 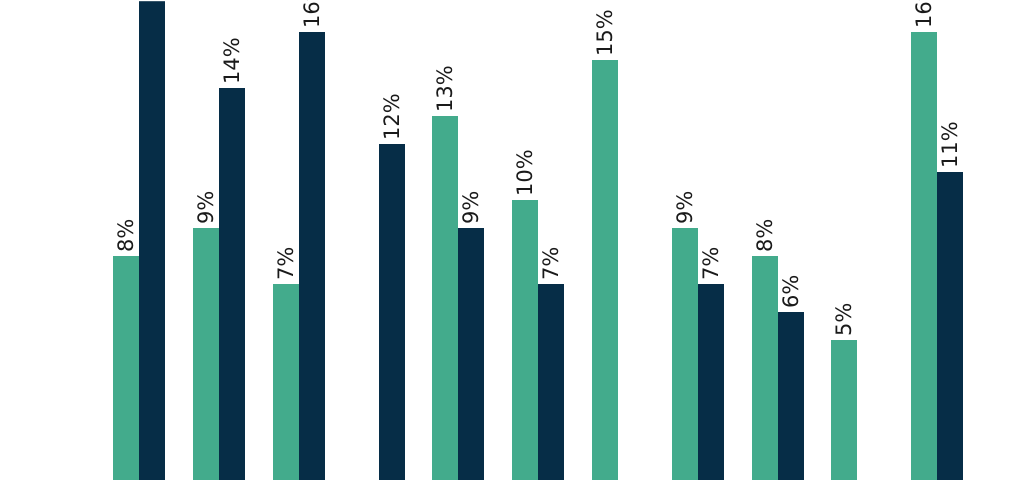 What do you see at coordinates (551, 263) in the screenshot?
I see `data-label-g6-s2: 7%` at bounding box center [551, 263].